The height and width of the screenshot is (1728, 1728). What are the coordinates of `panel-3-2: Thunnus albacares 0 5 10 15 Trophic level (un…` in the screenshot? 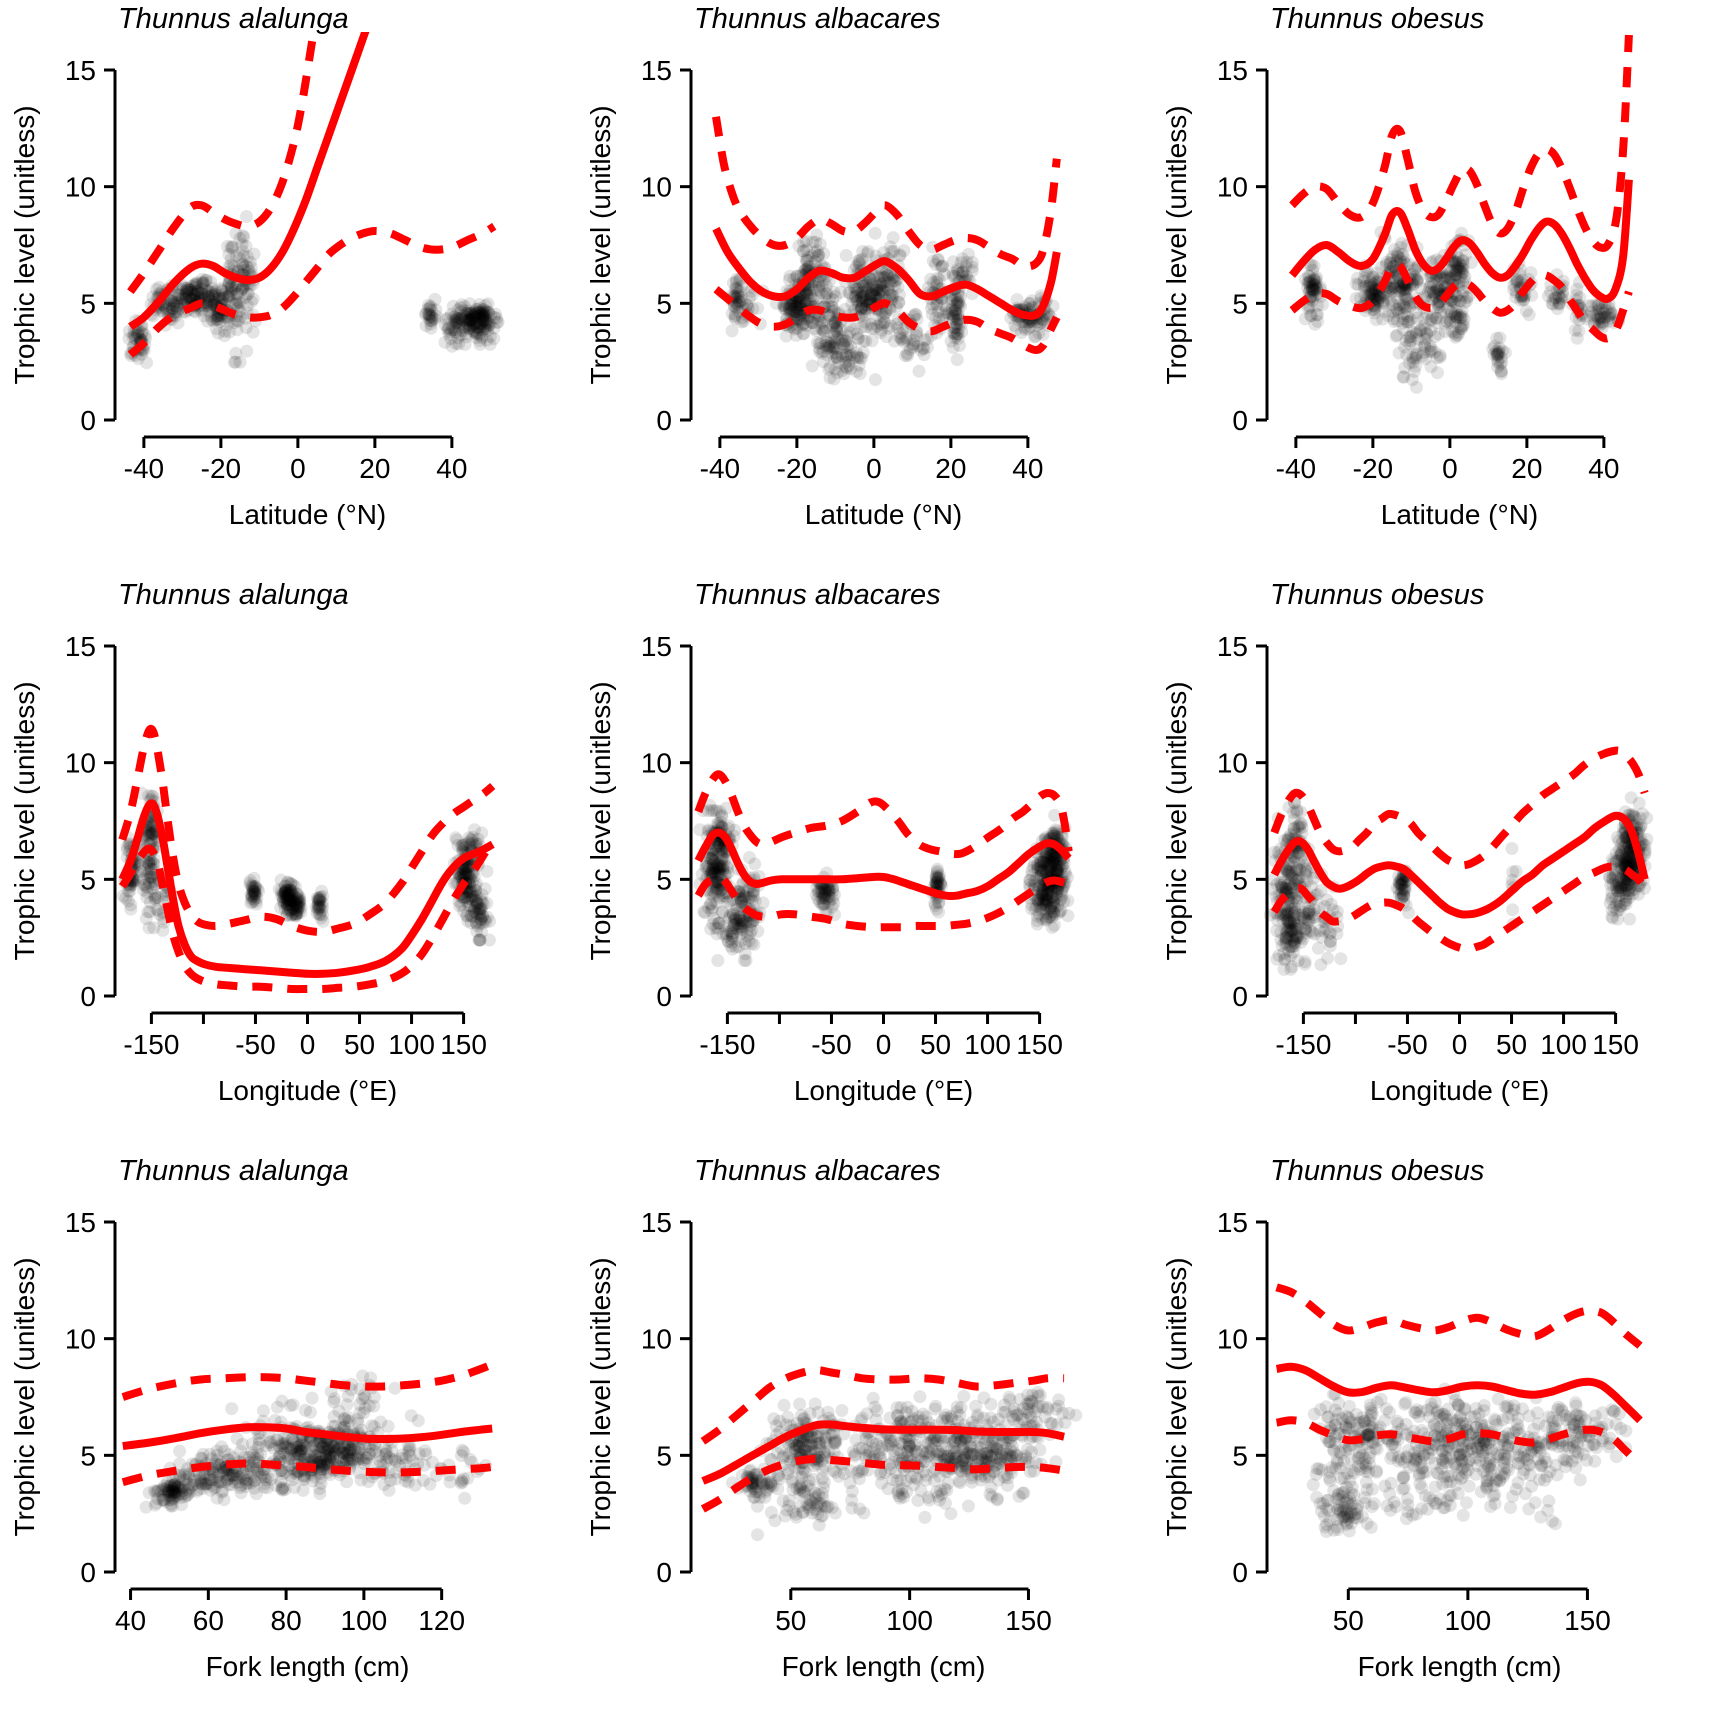 It's located at (834, 1418).